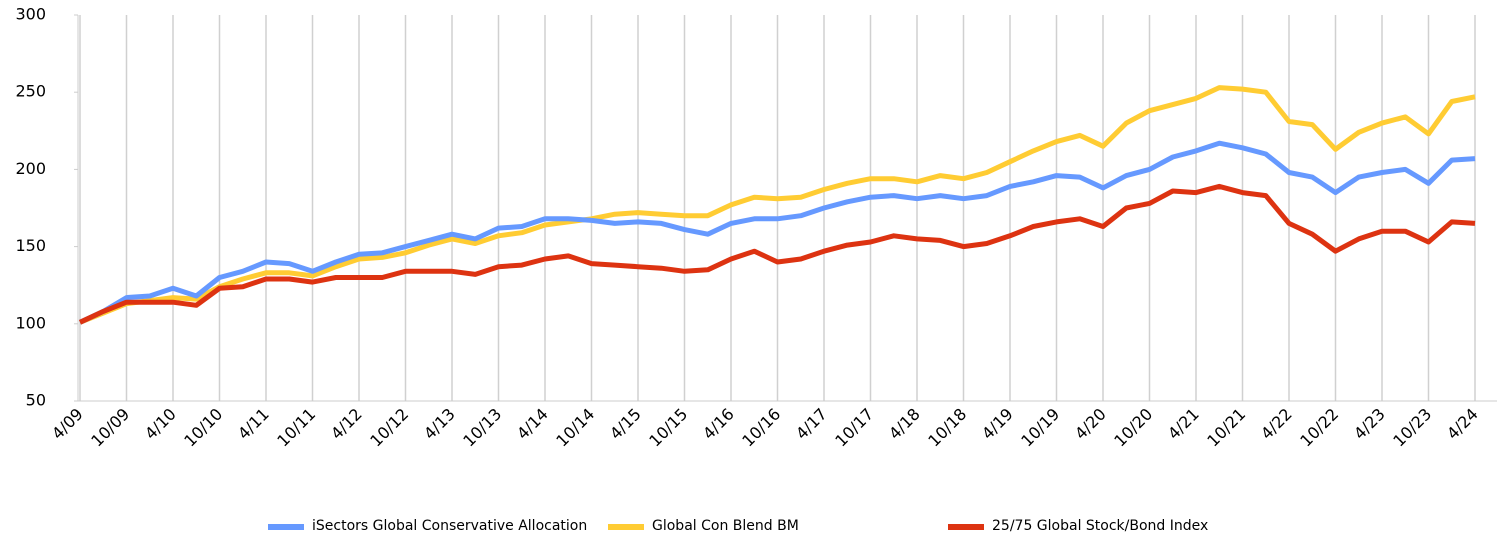 This screenshot has width=1497, height=555. Describe the element at coordinates (482, 427) in the screenshot. I see `x-tick-label: 10/13` at that location.